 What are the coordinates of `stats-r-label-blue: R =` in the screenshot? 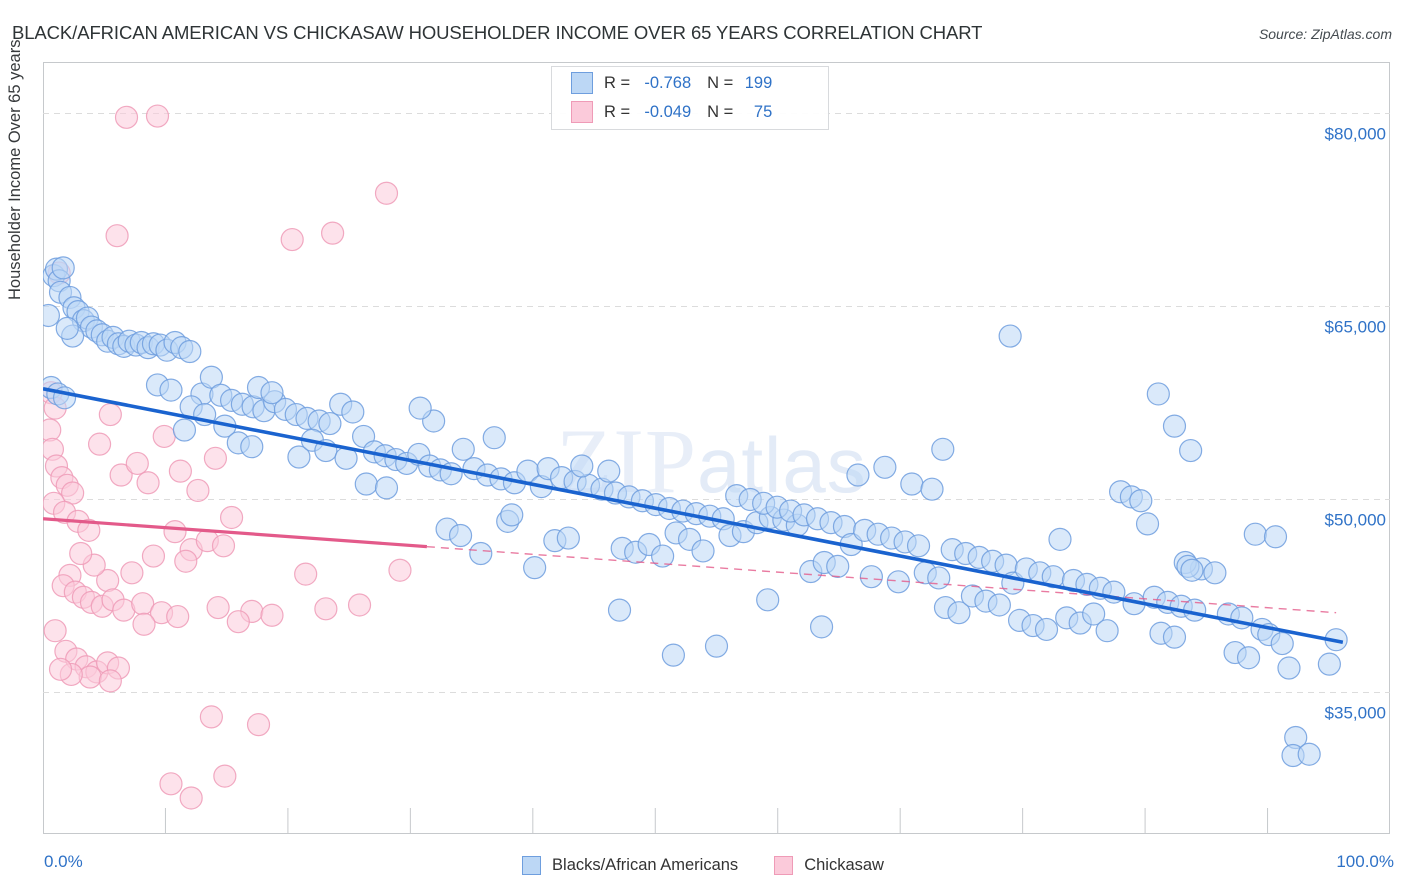 It's located at (617, 82).